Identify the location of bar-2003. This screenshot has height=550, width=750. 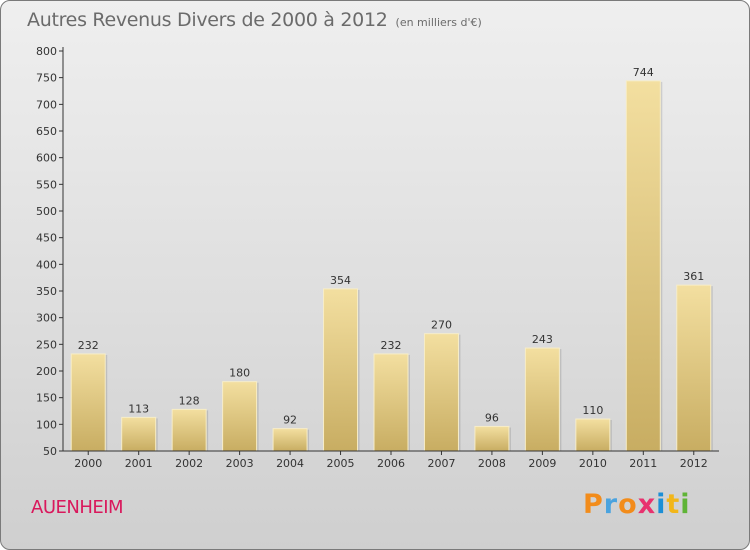
(240, 416).